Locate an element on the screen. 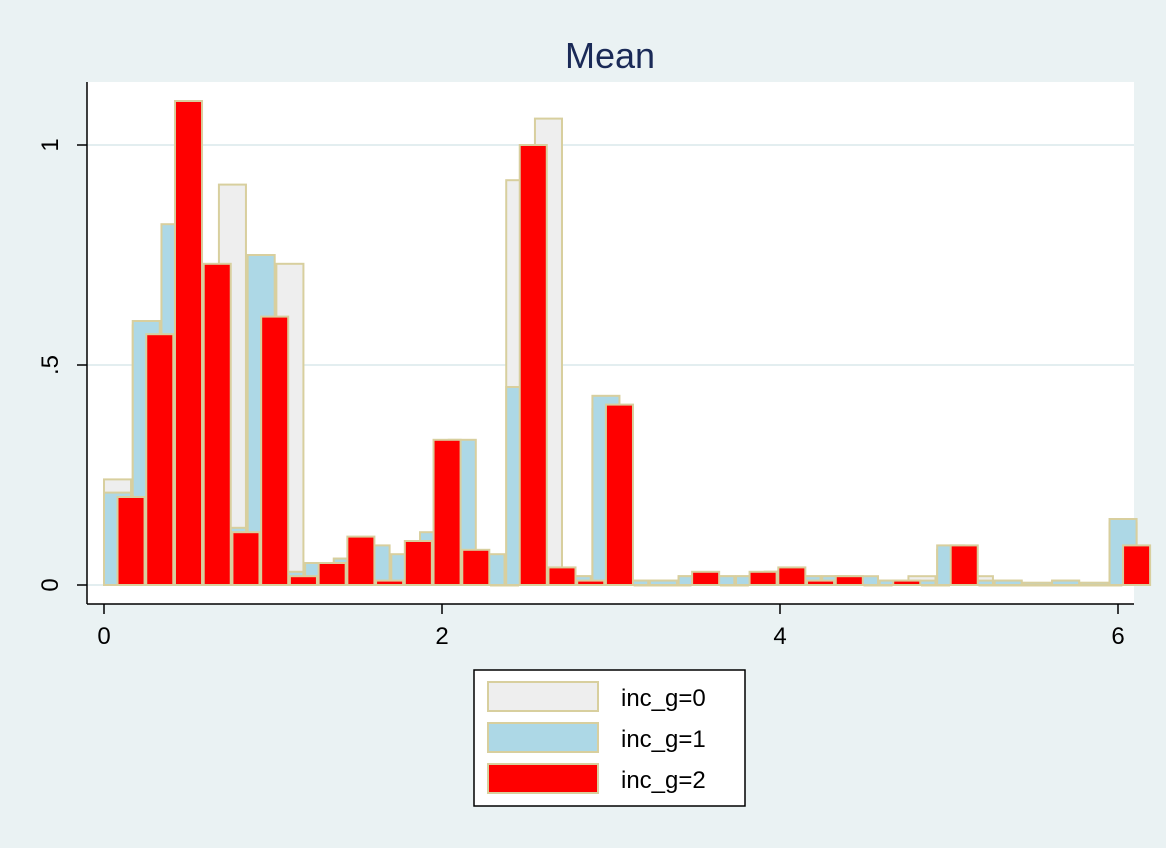  x-tick-label-2: 4 is located at coordinates (779, 636).